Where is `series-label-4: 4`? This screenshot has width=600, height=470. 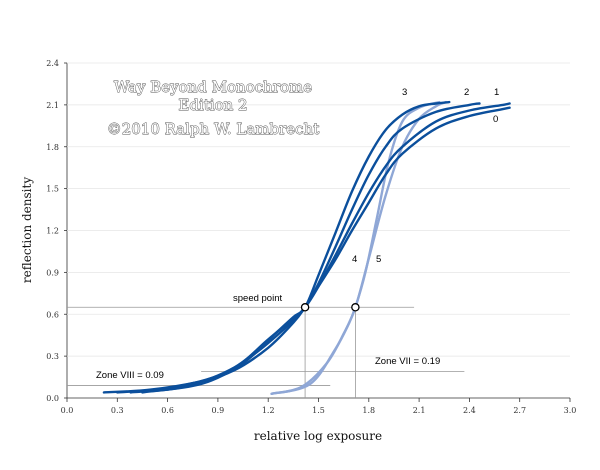 series-label-4: 4 is located at coordinates (354, 259).